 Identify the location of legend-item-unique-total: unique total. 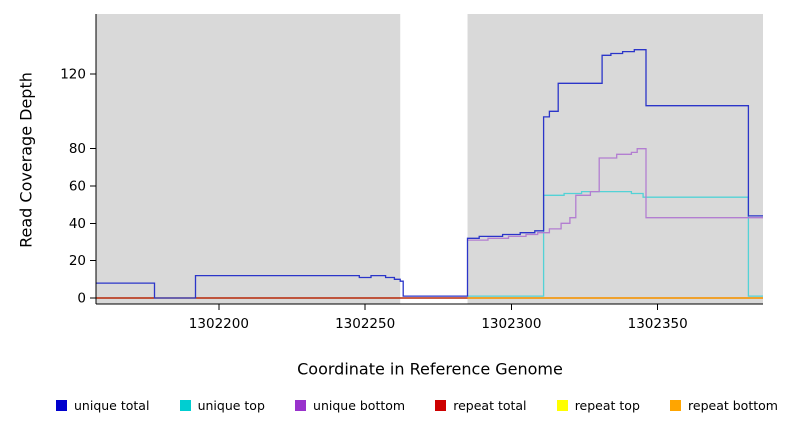
(102, 405).